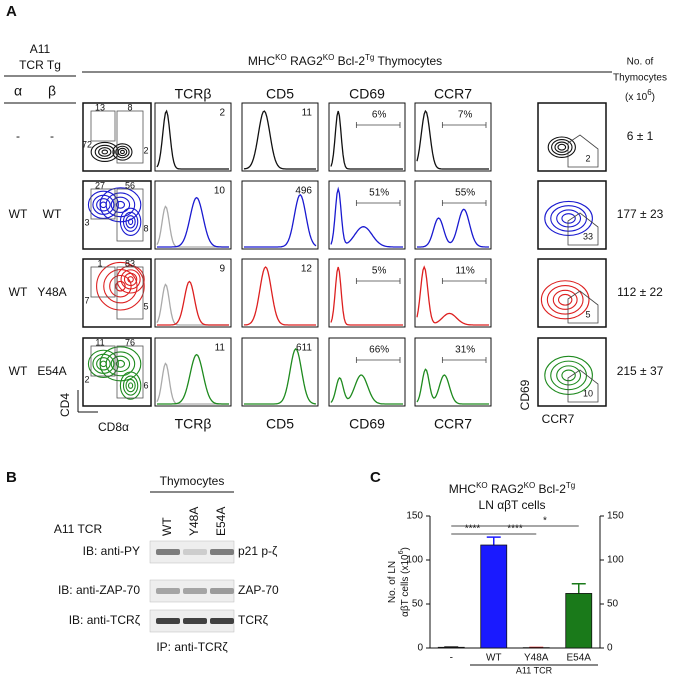 The width and height of the screenshot is (674, 675). Describe the element at coordinates (105, 620) in the screenshot. I see `ib-label: IB: anti-TCRζ` at that location.